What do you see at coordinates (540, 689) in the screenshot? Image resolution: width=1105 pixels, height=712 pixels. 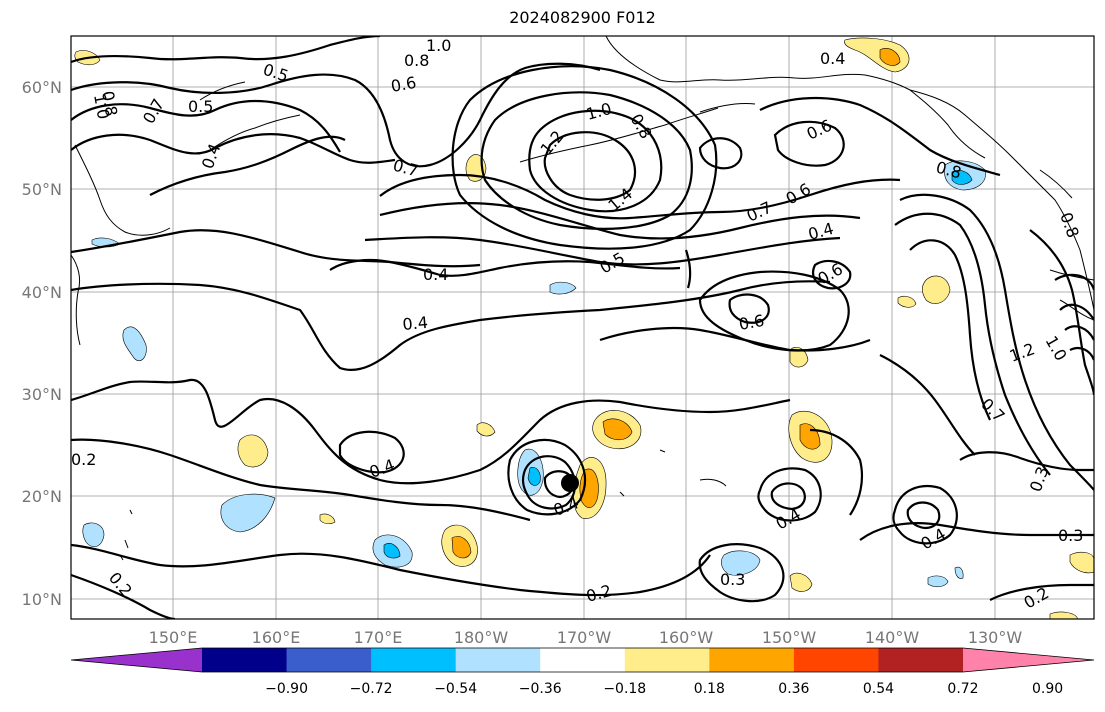 I see `colorbar-tick-label: −0.36` at bounding box center [540, 689].